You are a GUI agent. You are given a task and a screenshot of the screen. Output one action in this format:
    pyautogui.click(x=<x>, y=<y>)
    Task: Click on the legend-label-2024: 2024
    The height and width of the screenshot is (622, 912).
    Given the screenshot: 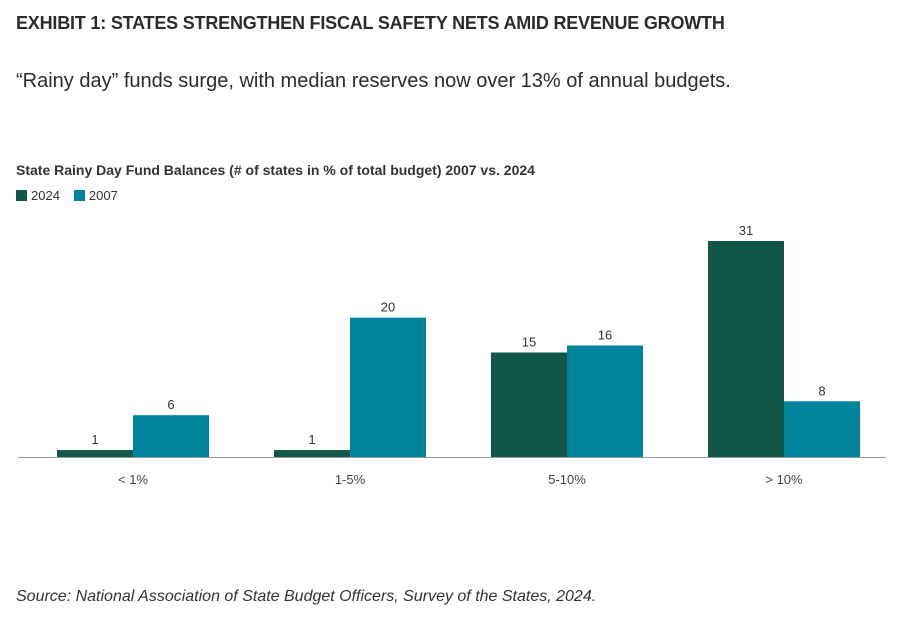 What is the action you would take?
    pyautogui.click(x=45, y=195)
    